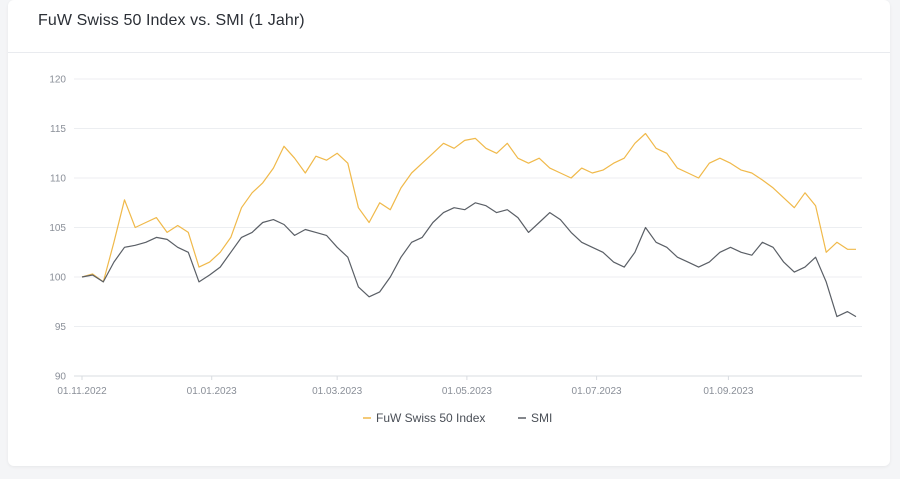 The height and width of the screenshot is (479, 900). What do you see at coordinates (57, 278) in the screenshot?
I see `y-tick-label: 100` at bounding box center [57, 278].